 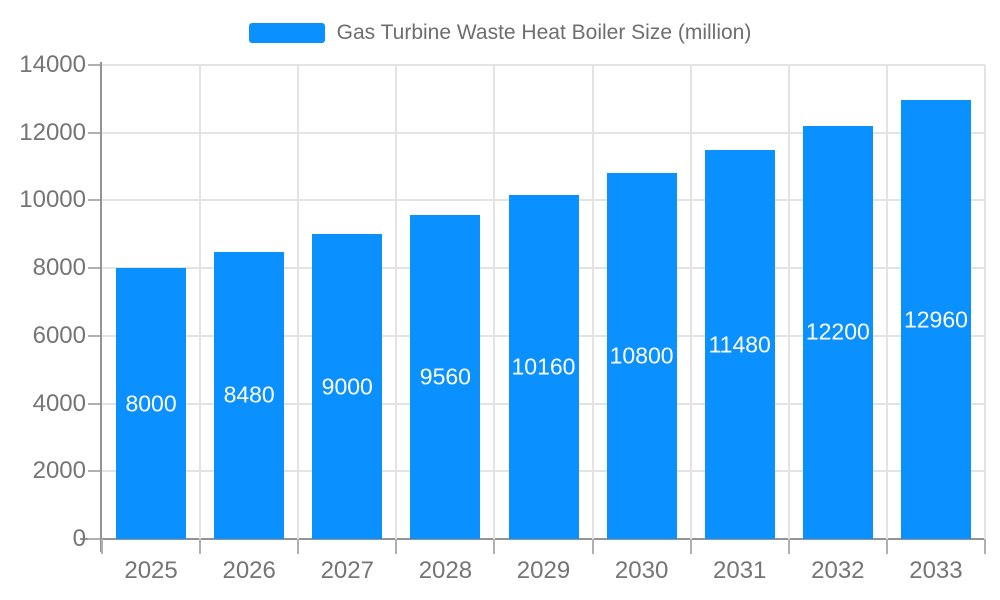 I want to click on bar-value-label: 9000, so click(x=347, y=386).